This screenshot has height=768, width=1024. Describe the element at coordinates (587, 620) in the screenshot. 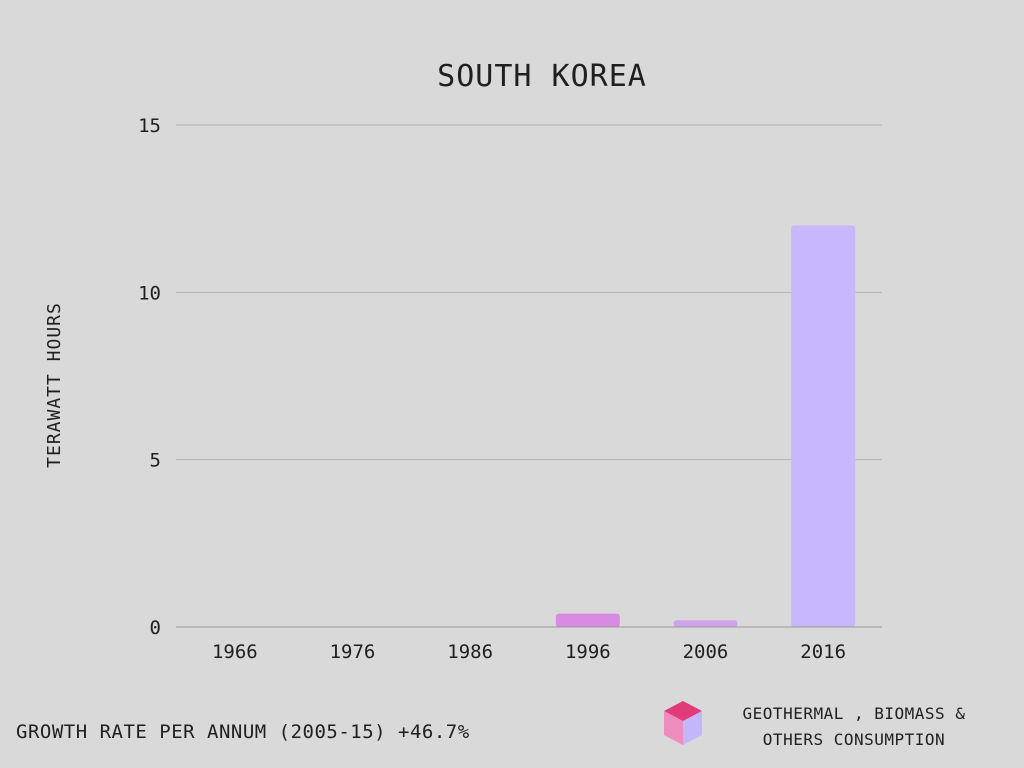

I see `bar-1996` at that location.